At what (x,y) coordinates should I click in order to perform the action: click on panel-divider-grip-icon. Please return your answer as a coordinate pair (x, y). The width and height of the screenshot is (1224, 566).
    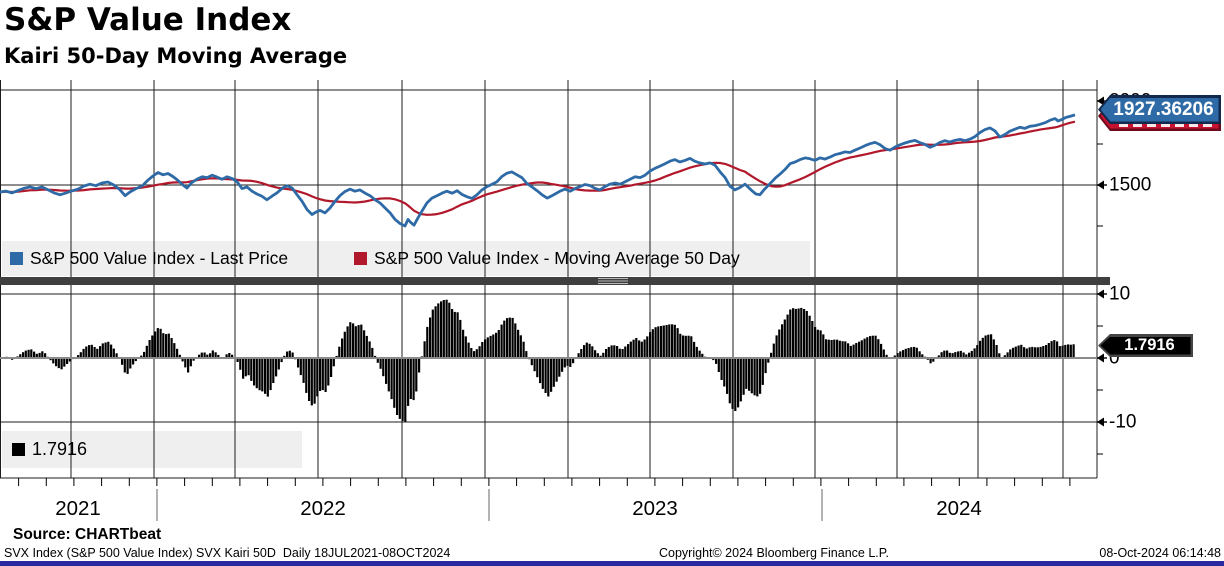
    Looking at the image, I should click on (613, 281).